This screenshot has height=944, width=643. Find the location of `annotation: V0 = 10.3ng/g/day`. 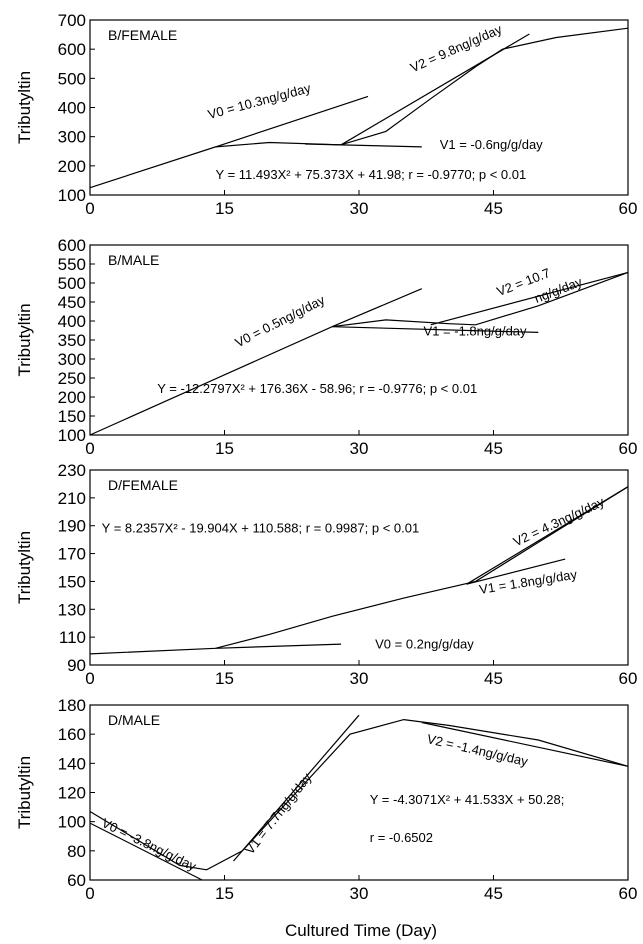

annotation: V0 = 10.3ng/g/day is located at coordinates (259, 101).